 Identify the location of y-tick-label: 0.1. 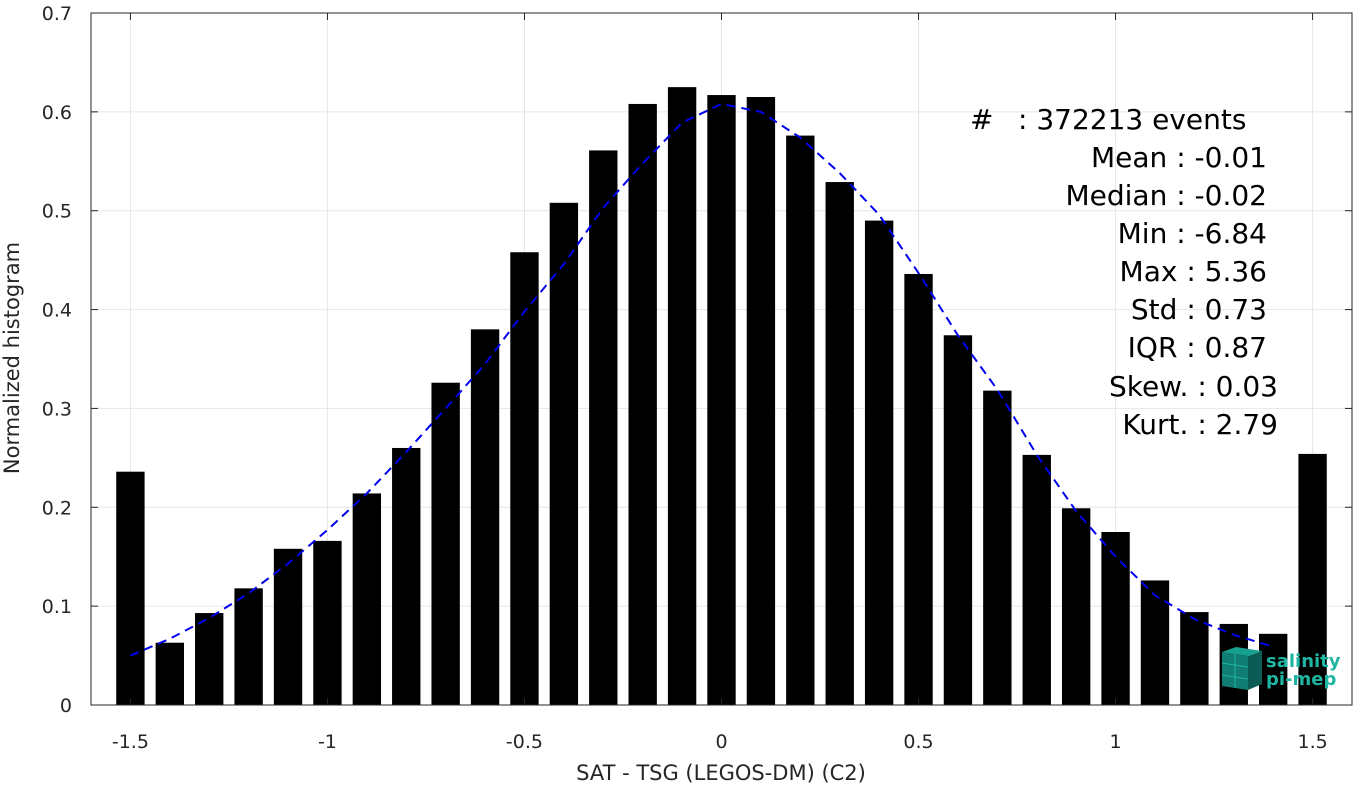
(57, 607).